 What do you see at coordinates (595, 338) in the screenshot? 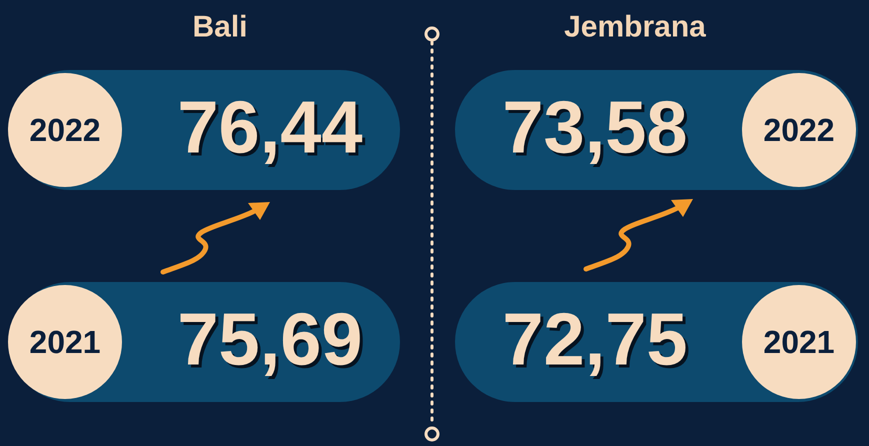
I see `data-label: 72,75` at bounding box center [595, 338].